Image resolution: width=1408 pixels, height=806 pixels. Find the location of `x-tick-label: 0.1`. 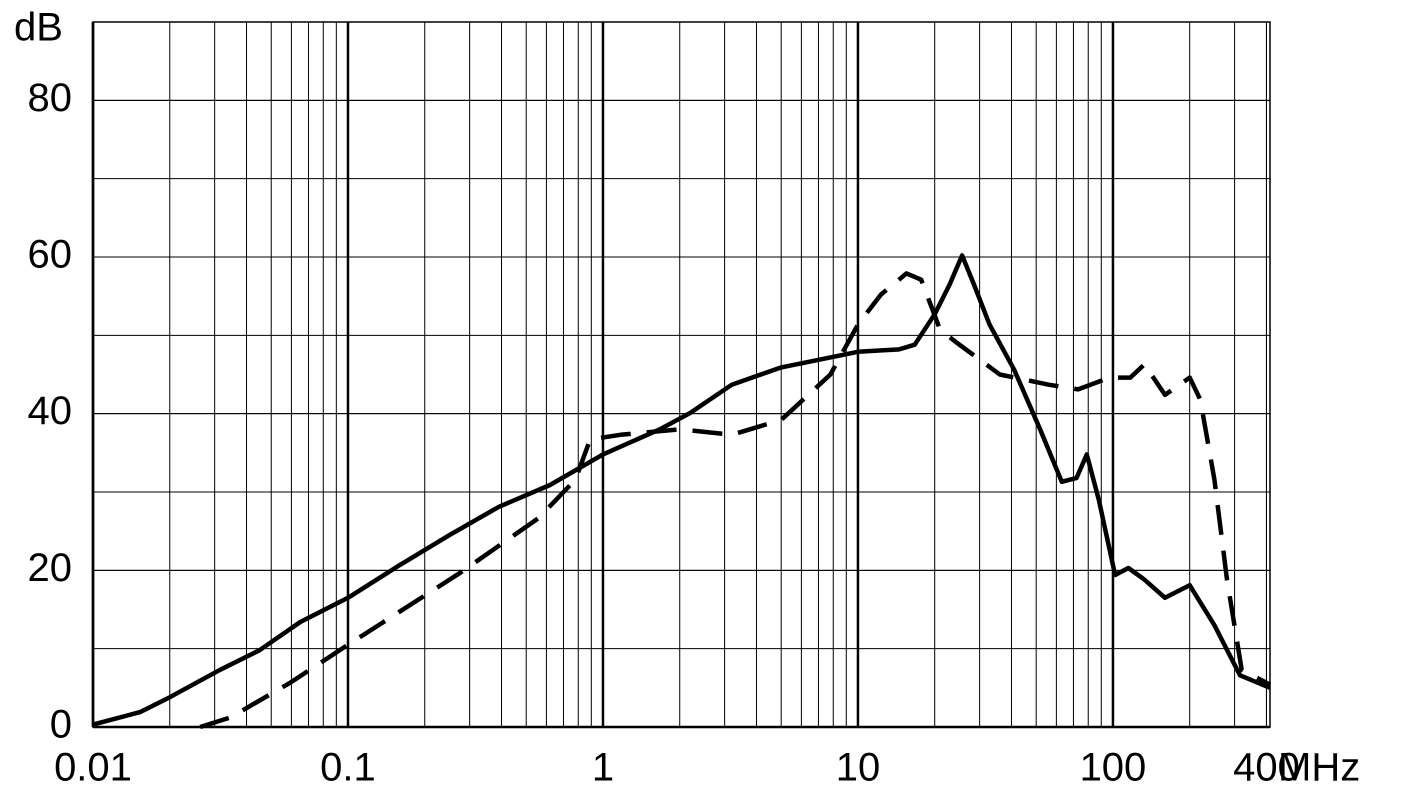

x-tick-label: 0.1 is located at coordinates (348, 768).